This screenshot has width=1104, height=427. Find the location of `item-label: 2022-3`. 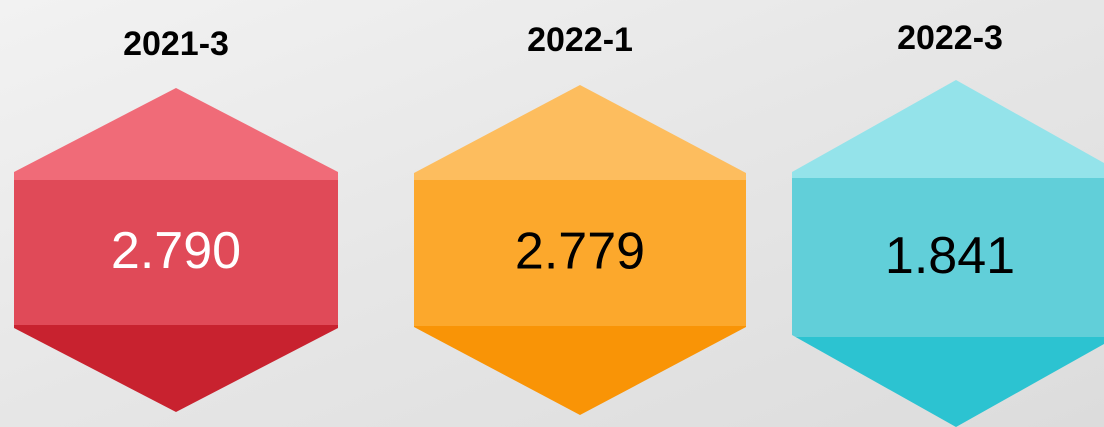

item-label: 2022-3 is located at coordinates (950, 38).